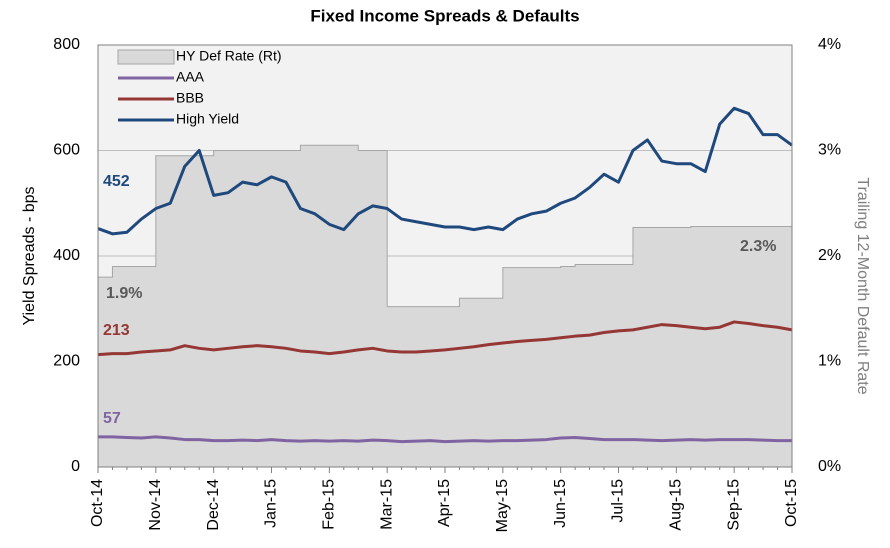  Describe the element at coordinates (829, 150) in the screenshot. I see `y2-tick-label: 3%` at that location.